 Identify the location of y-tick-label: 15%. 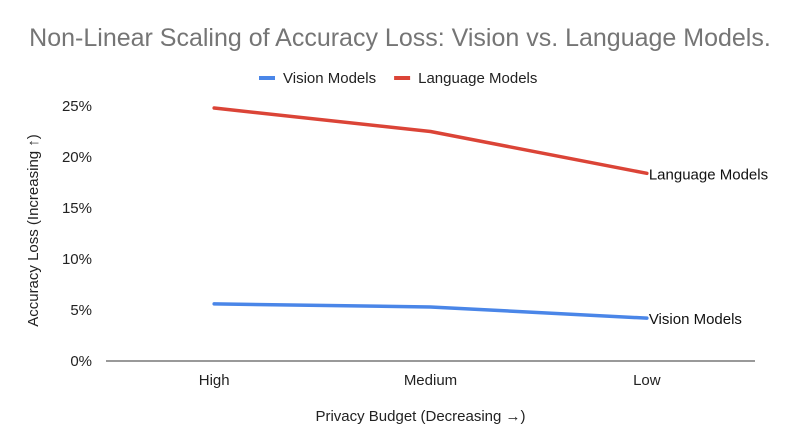
(77, 208).